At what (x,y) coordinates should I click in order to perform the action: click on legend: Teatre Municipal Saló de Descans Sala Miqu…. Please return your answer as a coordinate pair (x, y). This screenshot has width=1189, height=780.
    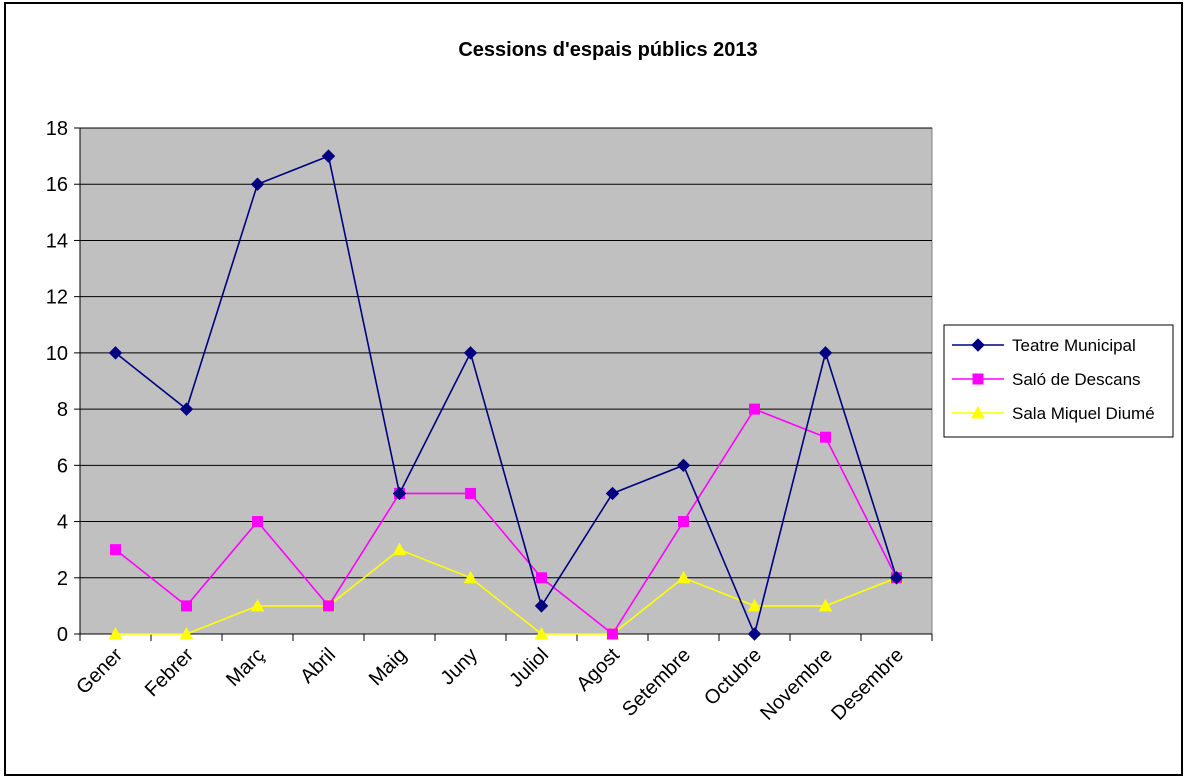
    Looking at the image, I should click on (1058, 381).